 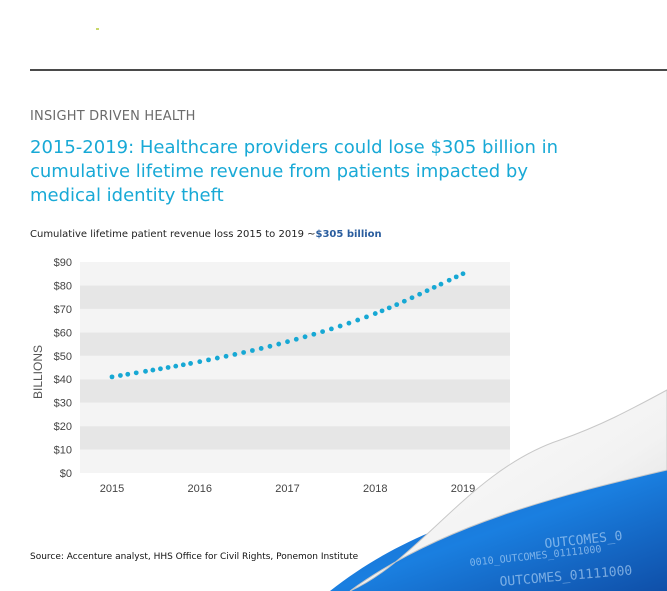 What do you see at coordinates (63, 451) in the screenshot?
I see `y-tick-label: $10` at bounding box center [63, 451].